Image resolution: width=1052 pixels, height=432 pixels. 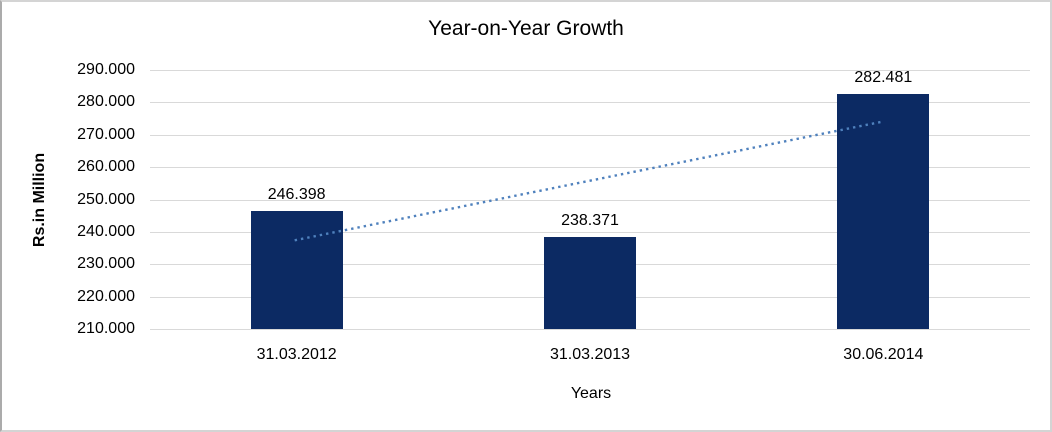 I want to click on y-tick-label: 230.000, so click(x=106, y=264).